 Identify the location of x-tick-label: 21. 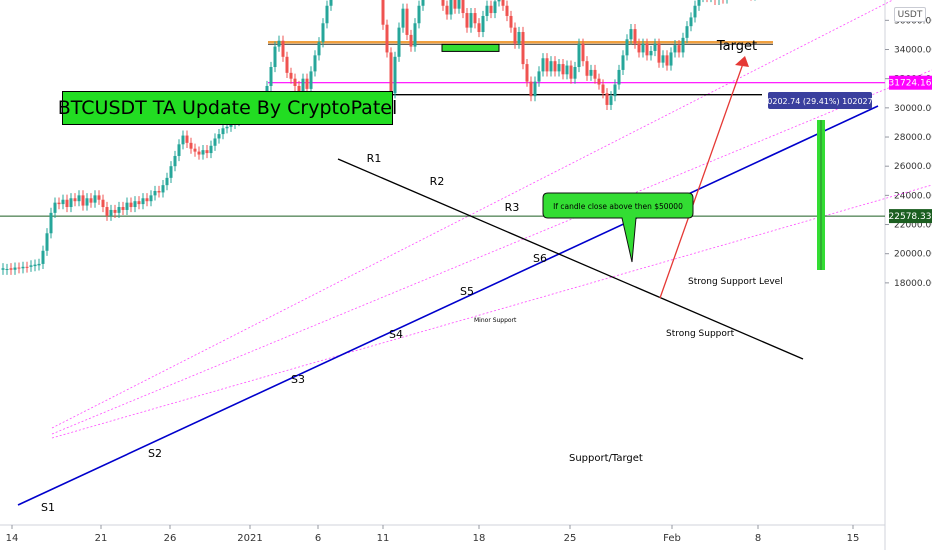
(101, 538).